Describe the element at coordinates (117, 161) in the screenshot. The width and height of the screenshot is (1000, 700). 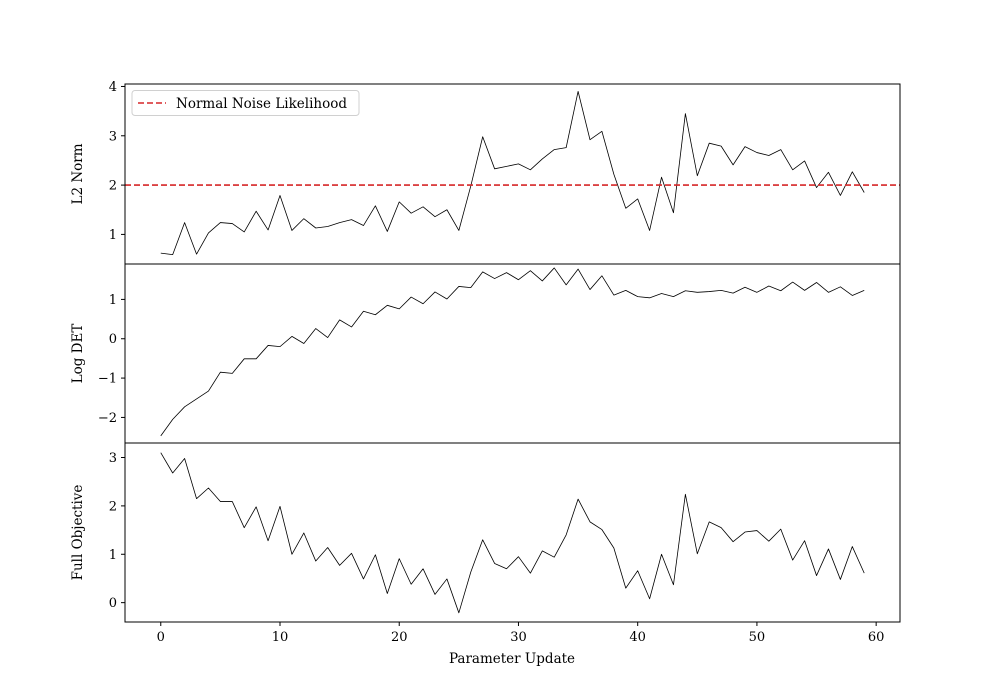
I see `panel-l2-norm-yticks: 1 2 3 4` at that location.